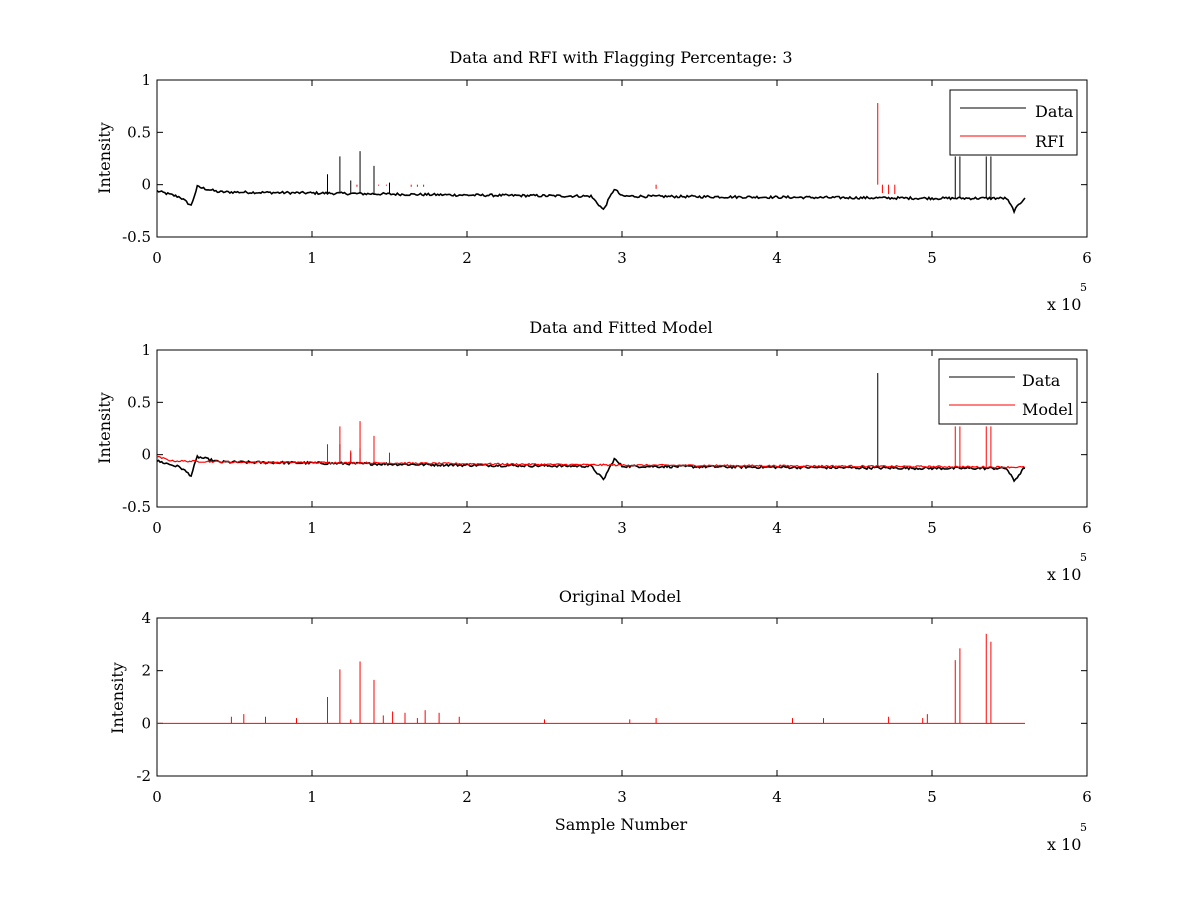 The image size is (1200, 905). I want to click on subplot-2-legend: Data Model, so click(1008, 391).